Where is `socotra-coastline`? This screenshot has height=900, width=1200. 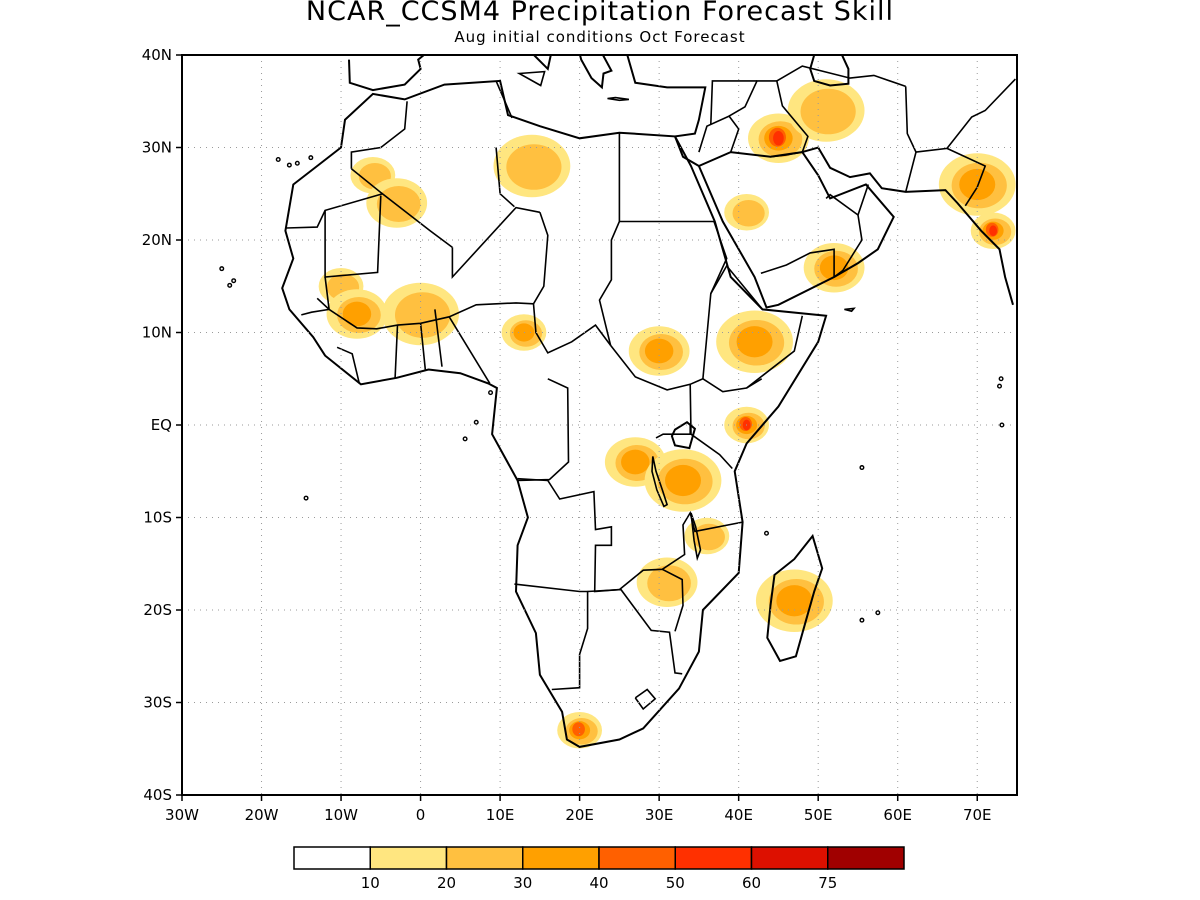
socotra-coastline is located at coordinates (850, 310).